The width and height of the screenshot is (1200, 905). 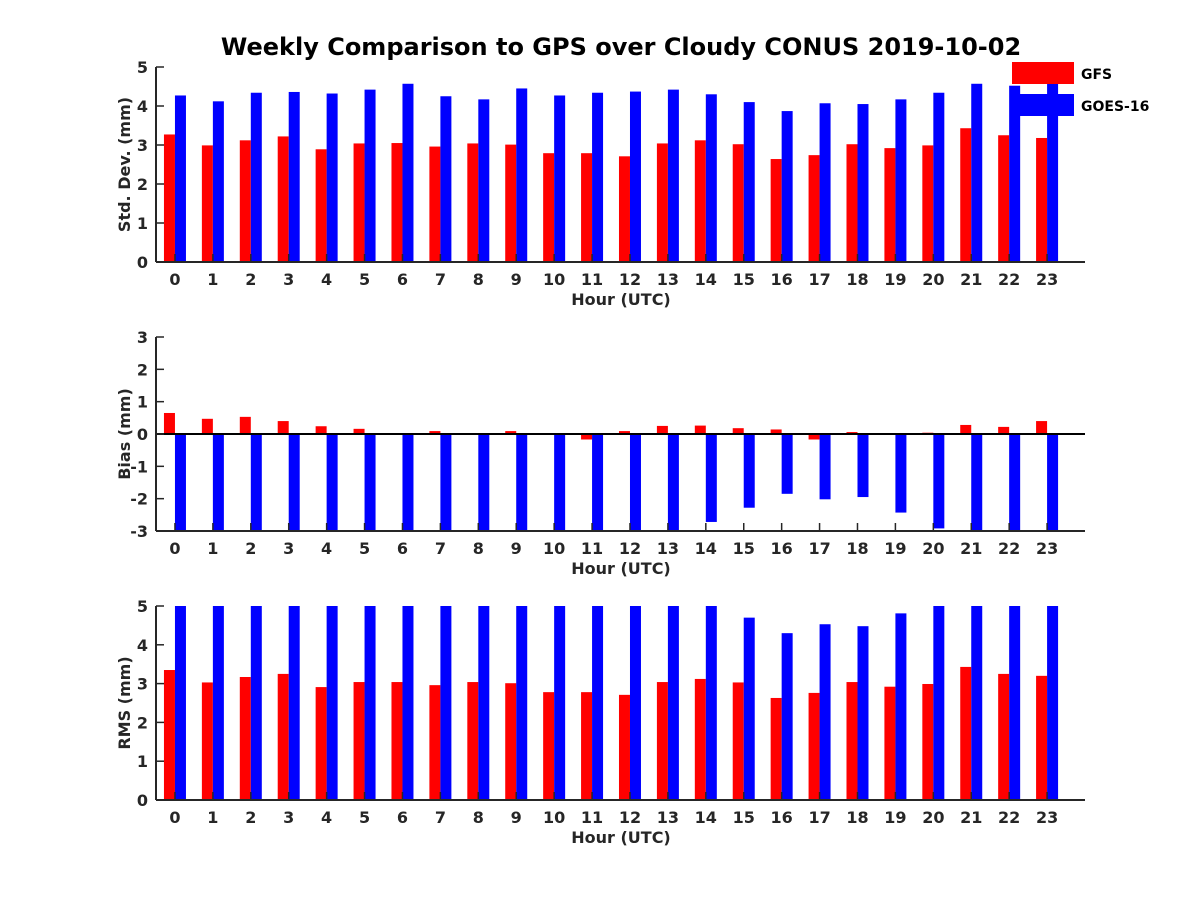 What do you see at coordinates (212, 548) in the screenshot?
I see `x-tick-label: 1` at bounding box center [212, 548].